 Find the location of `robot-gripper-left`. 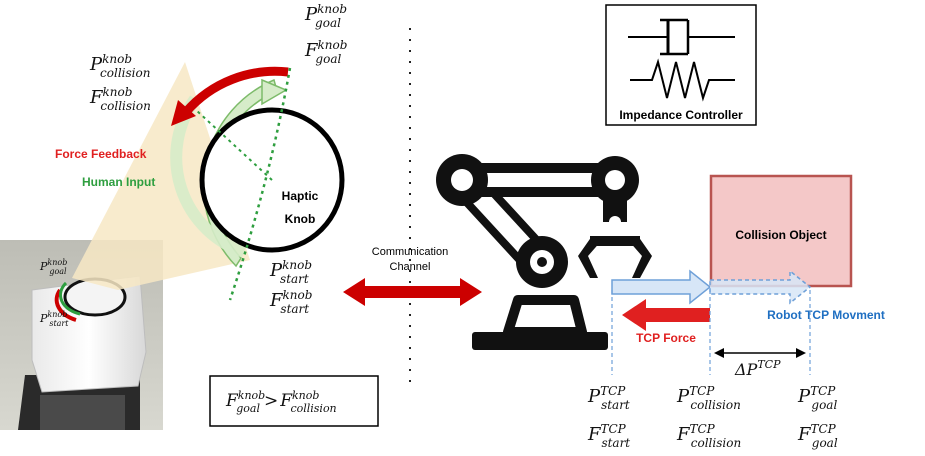

robot-gripper-left is located at coordinates (590, 257).